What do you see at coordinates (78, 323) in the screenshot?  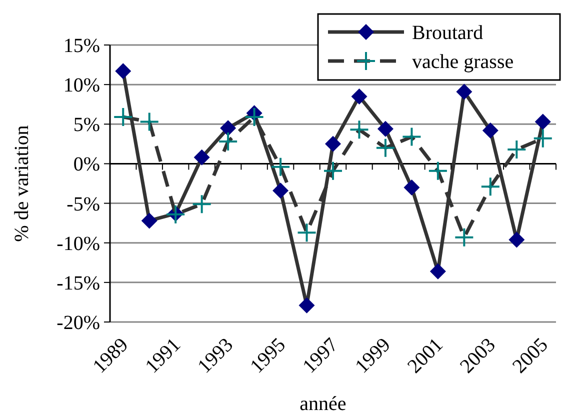 I see `y-tick-label: -20%` at bounding box center [78, 323].